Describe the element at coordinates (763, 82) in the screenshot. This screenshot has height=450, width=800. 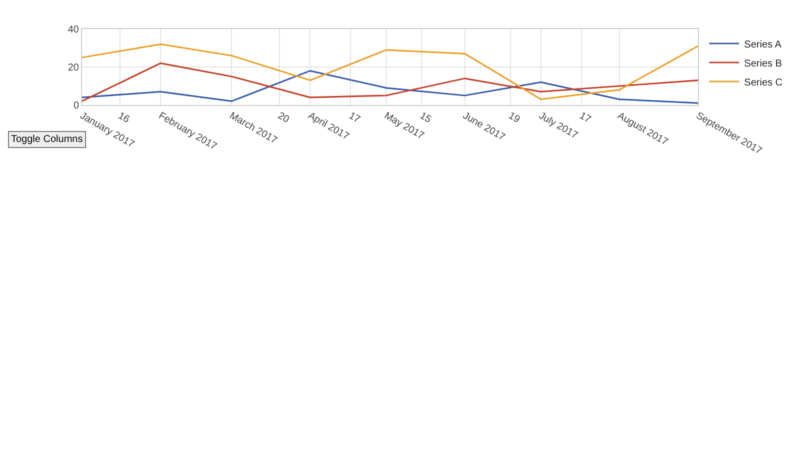
I see `legend-label: Series C` at that location.